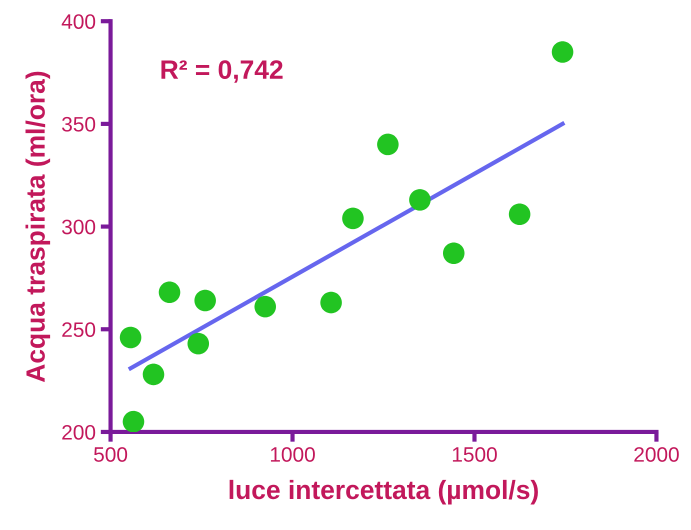  I want to click on y-tick-label: 400, so click(79, 21).